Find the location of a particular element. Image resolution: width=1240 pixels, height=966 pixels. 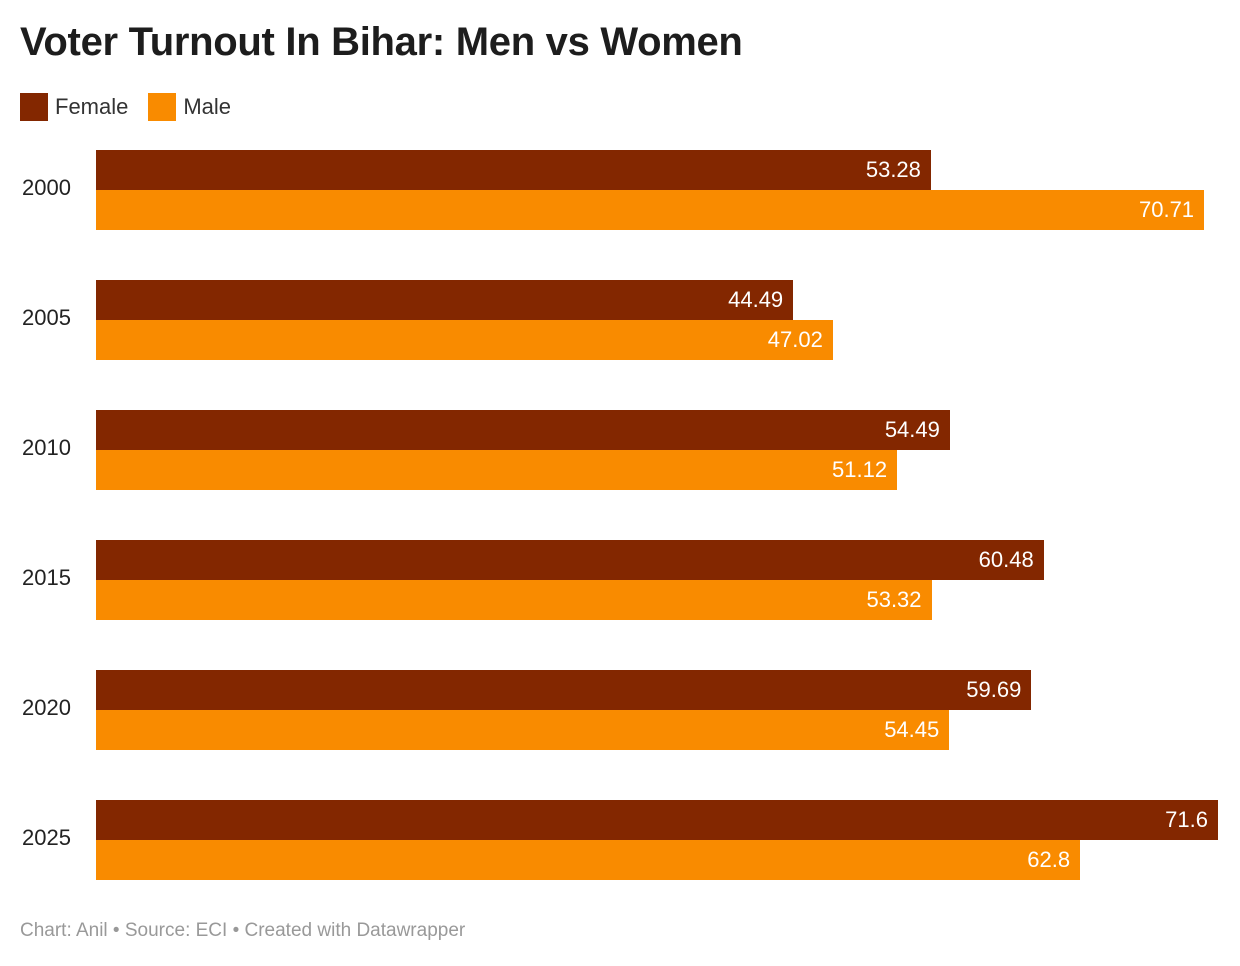

bar-female-2015: 60.48 is located at coordinates (570, 560).